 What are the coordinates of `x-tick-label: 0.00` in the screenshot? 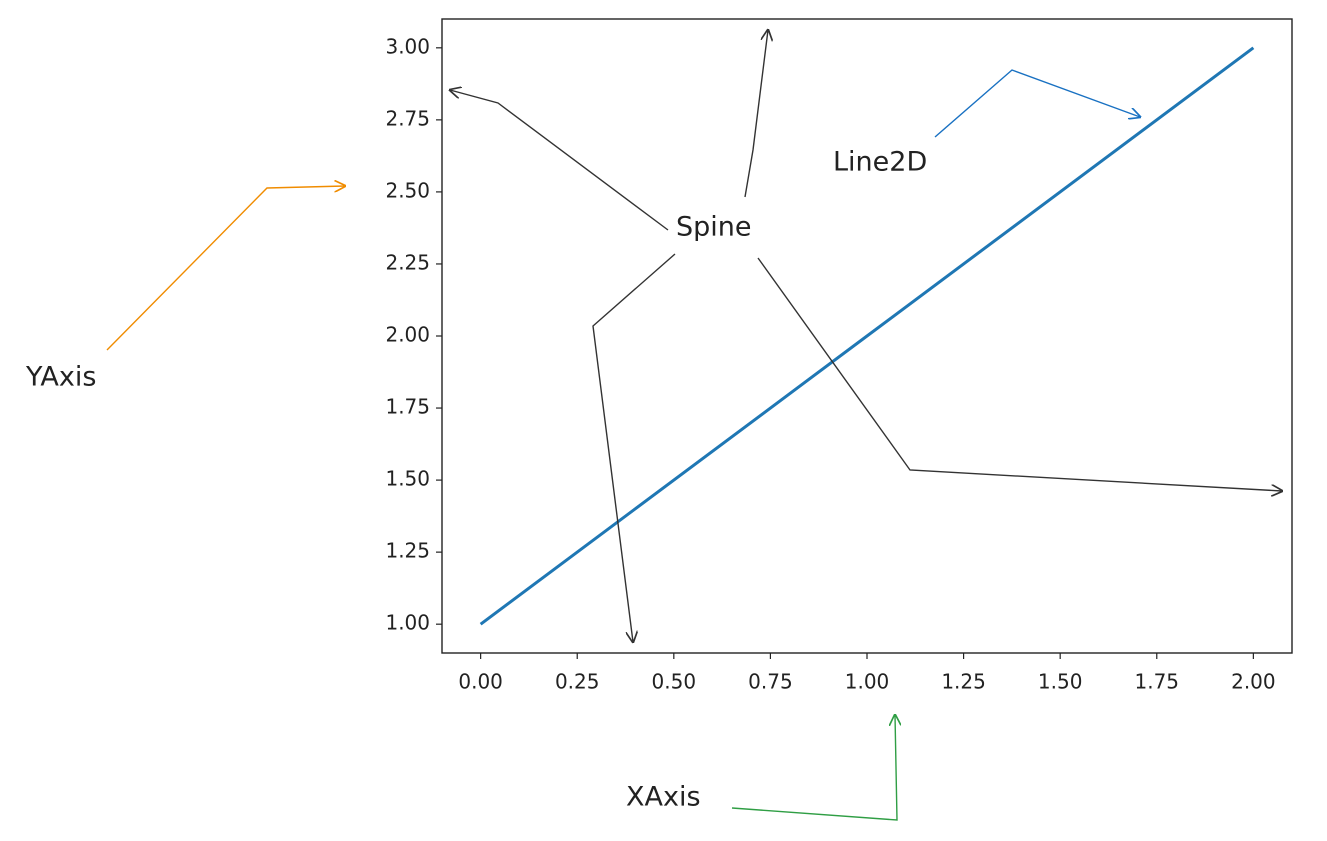 It's located at (480, 682).